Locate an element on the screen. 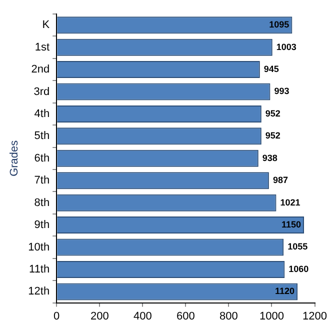  x-tick-label: 200 is located at coordinates (99, 316).